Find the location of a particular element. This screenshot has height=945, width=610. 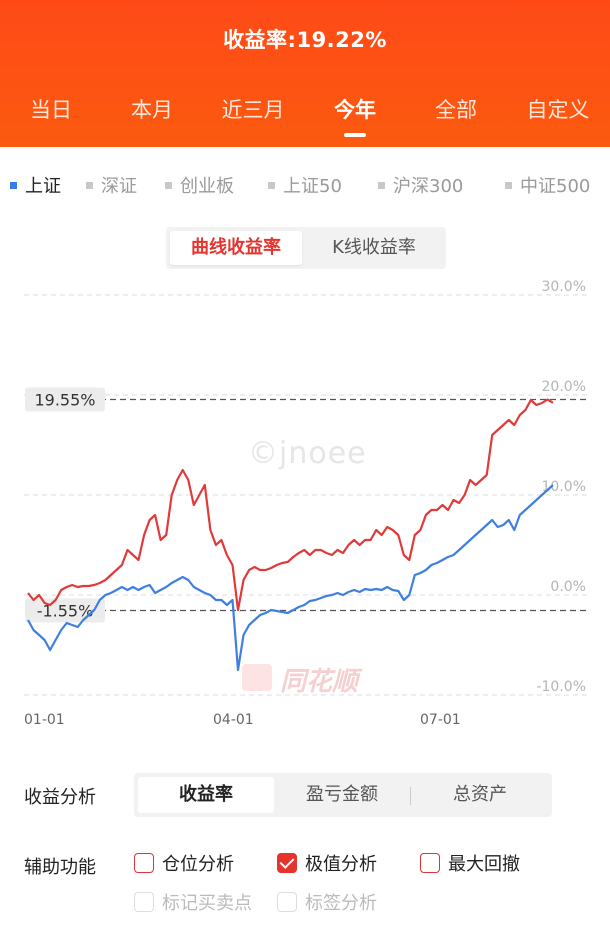

segment-profit-amount: 盈亏金额 is located at coordinates (342, 794).